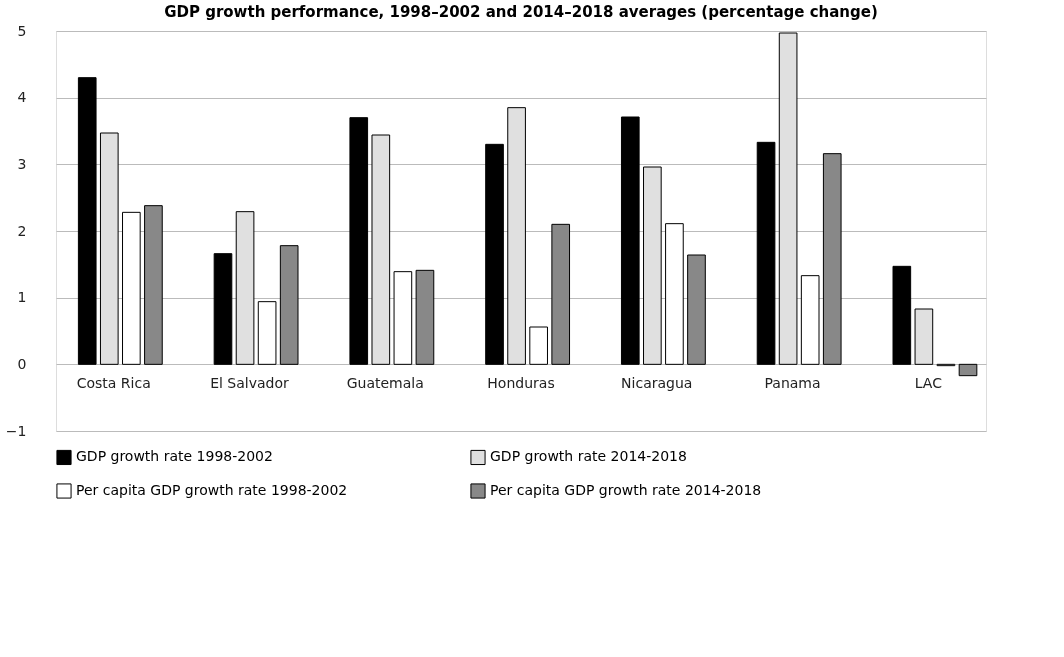 This screenshot has height=657, width=1064. What do you see at coordinates (385, 382) in the screenshot?
I see `x-tick-label: Guatemala` at bounding box center [385, 382].